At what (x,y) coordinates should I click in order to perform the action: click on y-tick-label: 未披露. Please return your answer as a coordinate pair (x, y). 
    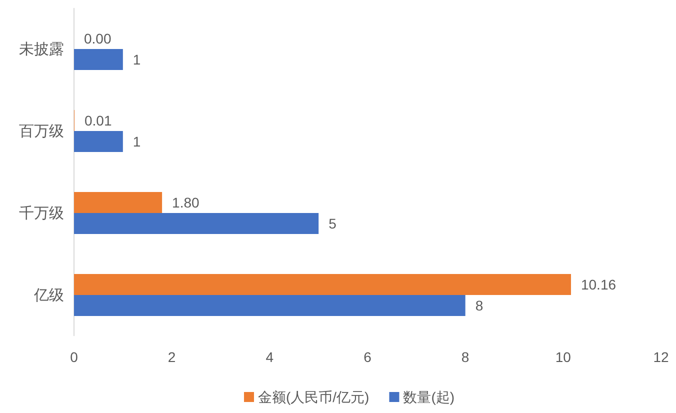
    Looking at the image, I should click on (41, 49).